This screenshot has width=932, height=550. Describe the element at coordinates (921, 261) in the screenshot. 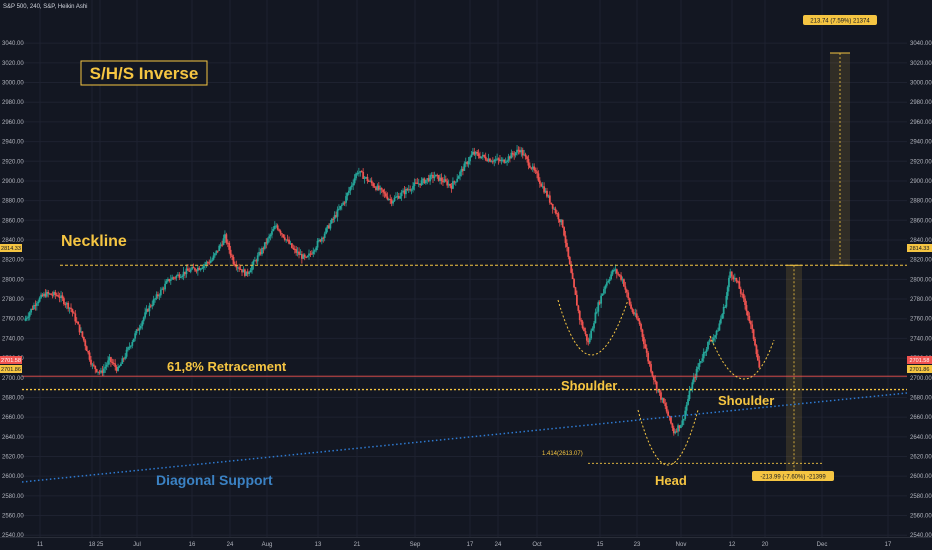

I see `price-tick-right: 2820.00` at that location.